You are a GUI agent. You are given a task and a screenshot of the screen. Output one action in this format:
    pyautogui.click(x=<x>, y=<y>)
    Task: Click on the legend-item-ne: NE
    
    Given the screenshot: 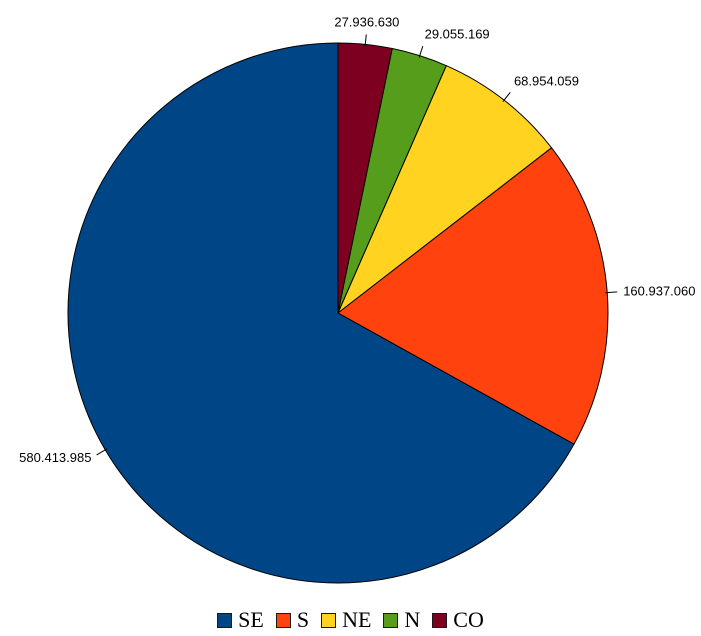 What is the action you would take?
    pyautogui.click(x=346, y=620)
    